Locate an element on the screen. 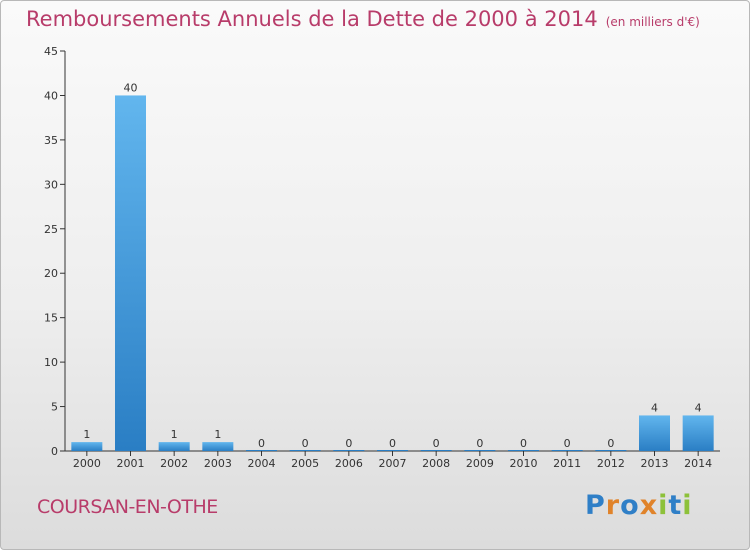 The height and width of the screenshot is (550, 750). y-tick-label: 25 is located at coordinates (51, 229).